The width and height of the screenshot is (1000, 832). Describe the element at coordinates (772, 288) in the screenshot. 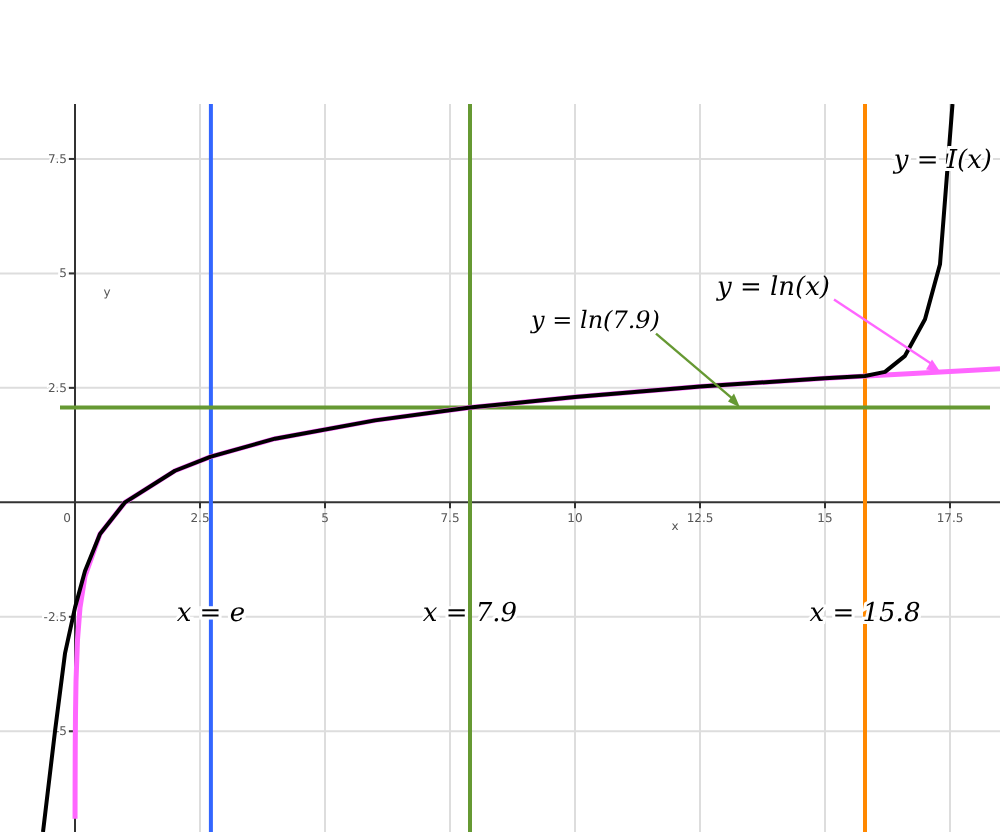

I see `text: y = ln(x)` at that location.